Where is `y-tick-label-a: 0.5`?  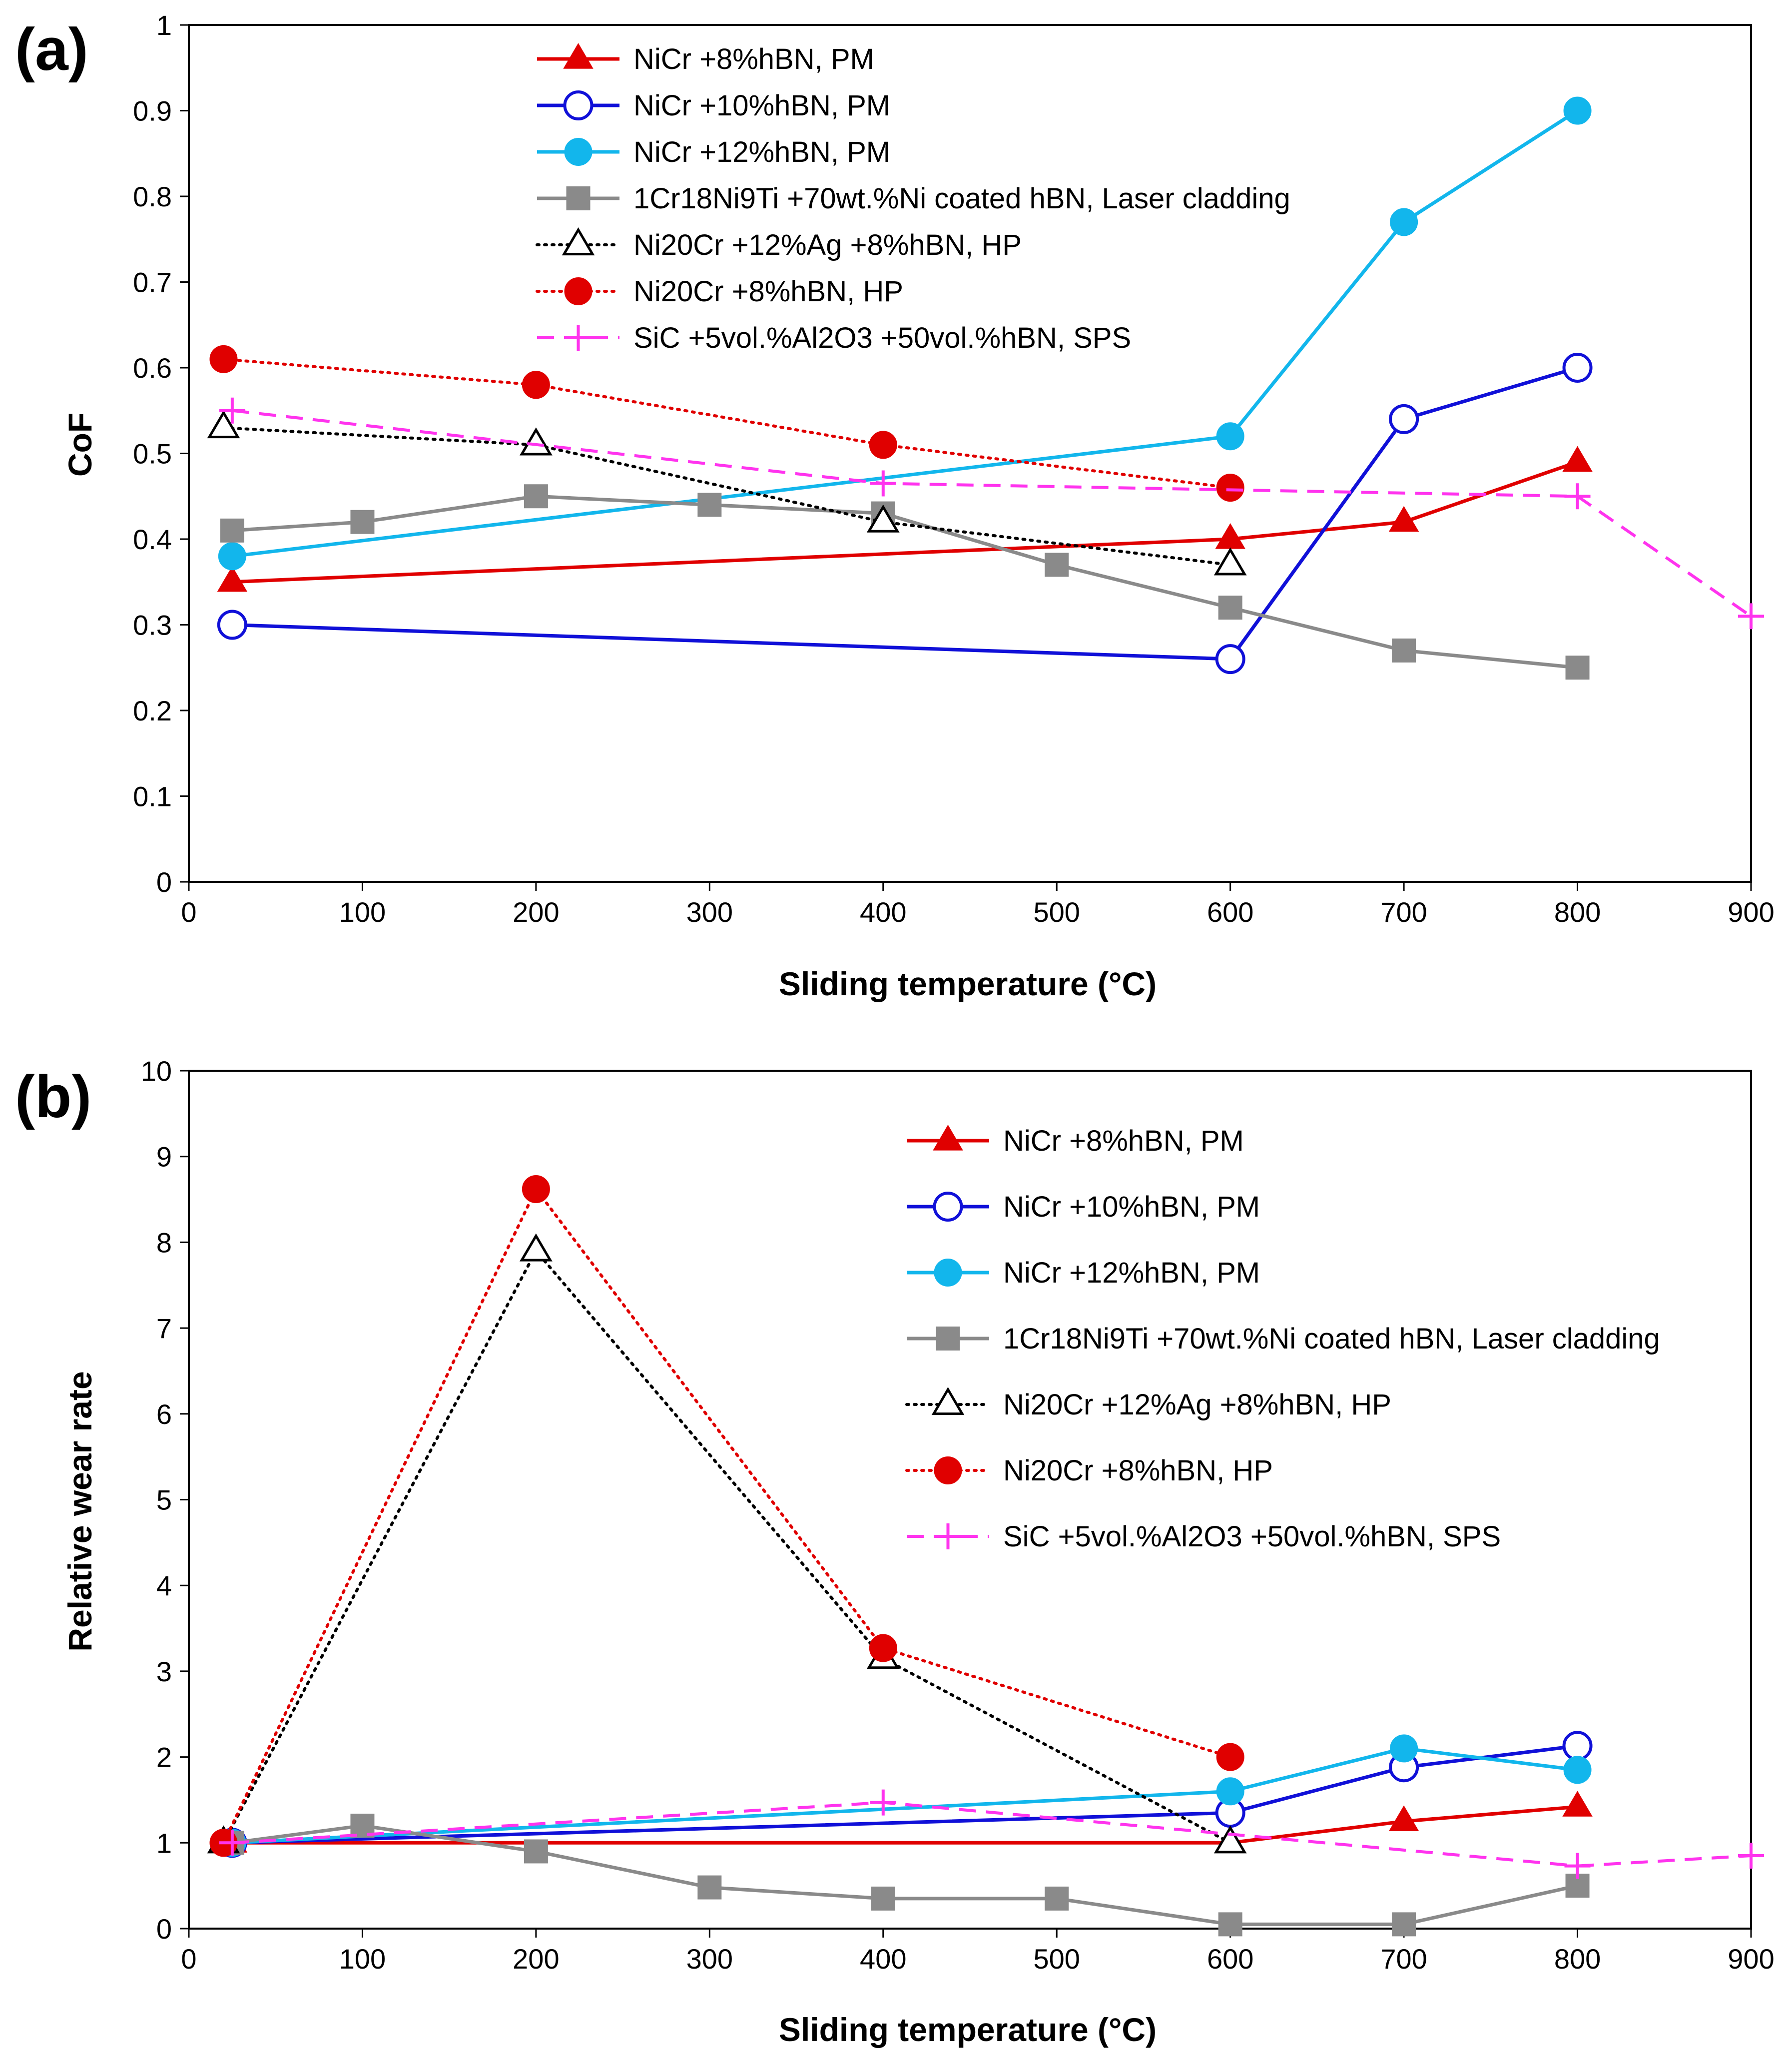 y-tick-label-a: 0.5 is located at coordinates (152, 454).